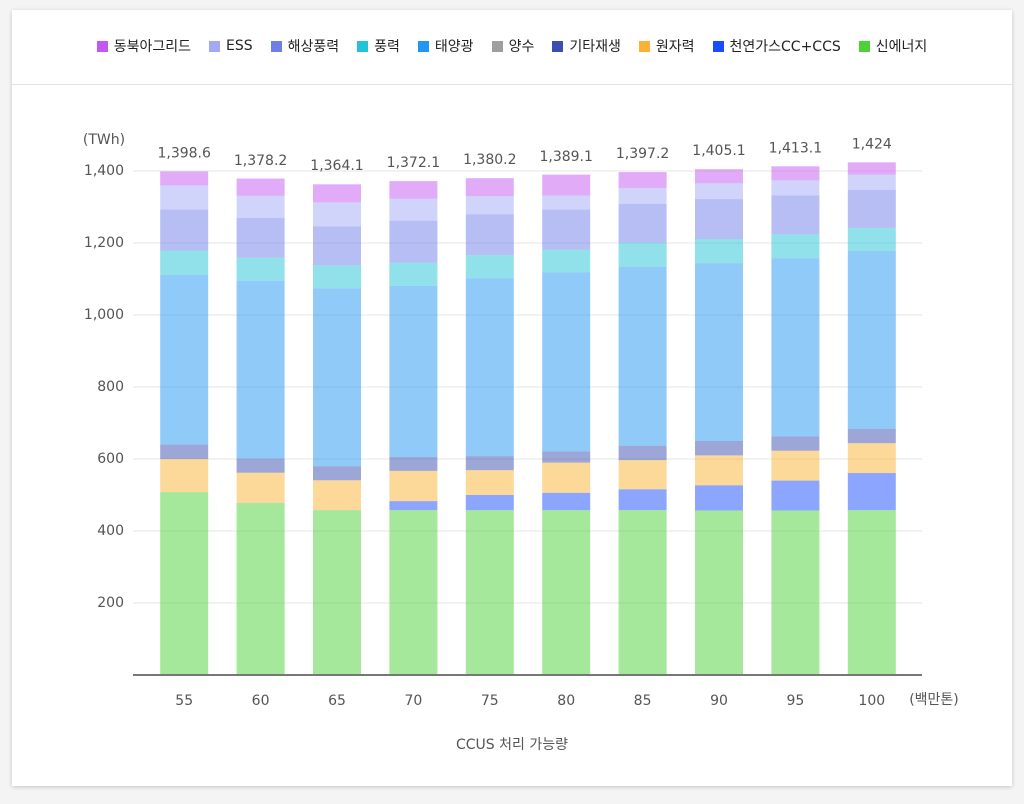 Image resolution: width=1024 pixels, height=804 pixels. Describe the element at coordinates (512, 84) in the screenshot. I see `separator` at that location.